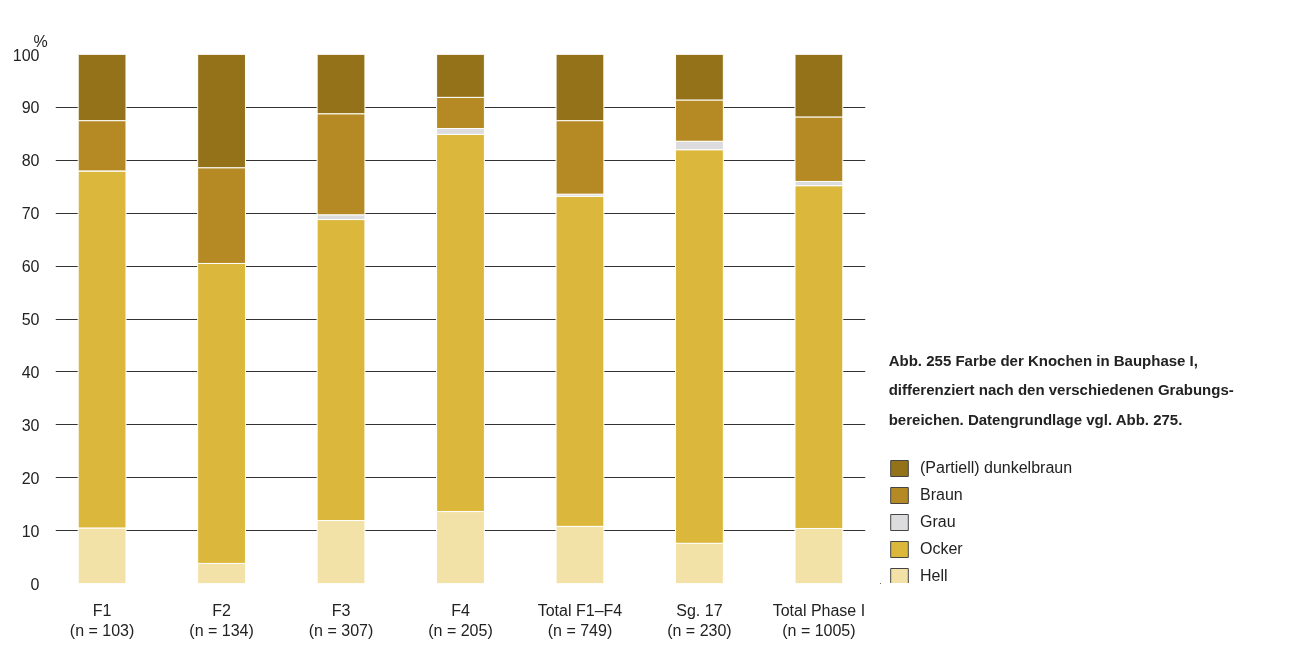  I want to click on x-tick-label: Total F1–F4 (n = 749), so click(580, 620).